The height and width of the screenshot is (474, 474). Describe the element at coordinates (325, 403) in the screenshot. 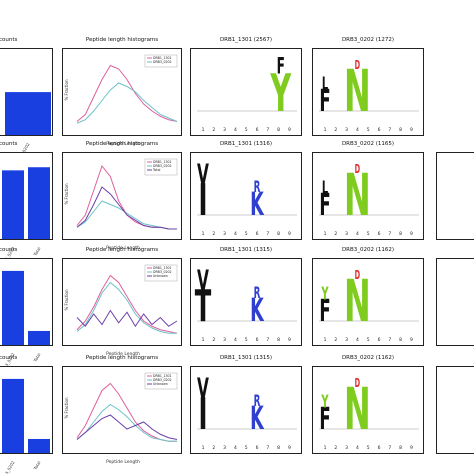

I see `logo-letter: Y` at that location.